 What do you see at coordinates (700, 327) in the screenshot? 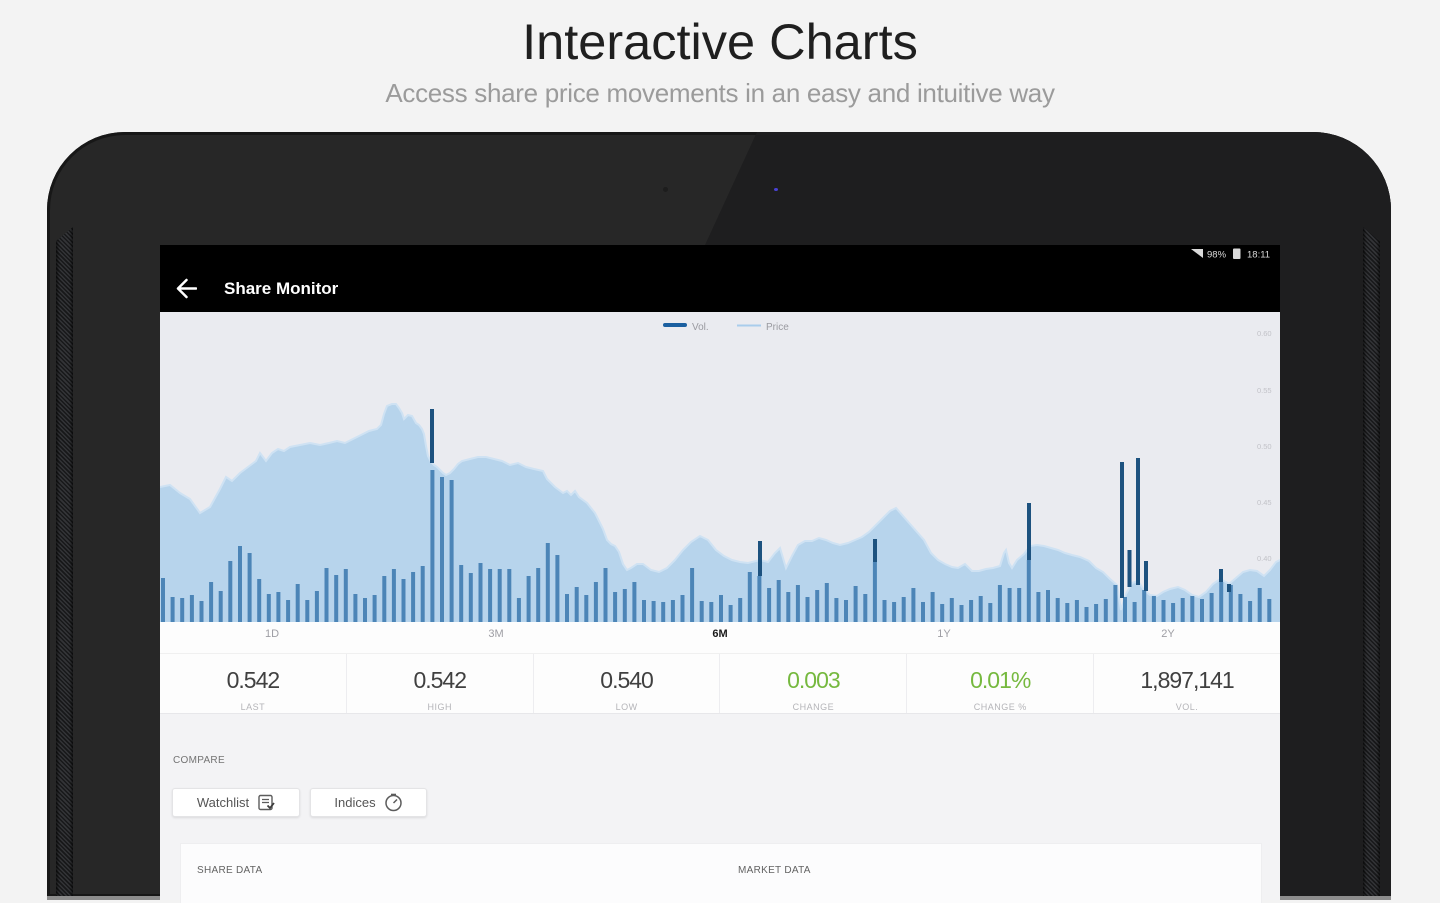
I see `svg-text: Vol.` at bounding box center [700, 327].